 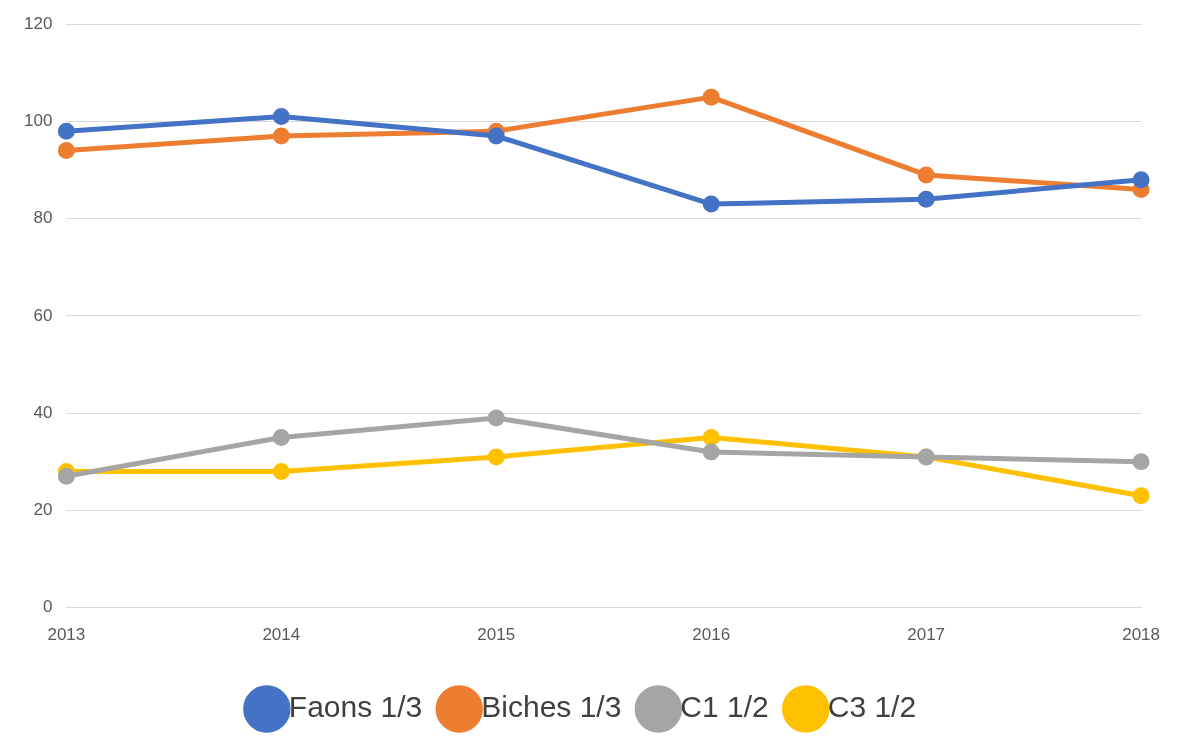 What do you see at coordinates (43, 218) in the screenshot?
I see `y-tick-label: 80` at bounding box center [43, 218].